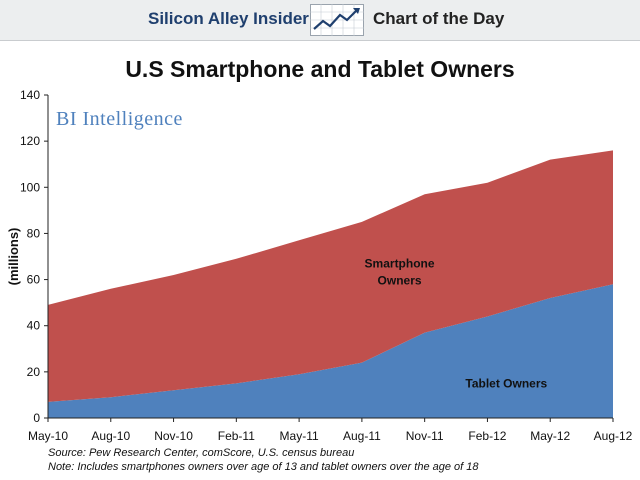  What do you see at coordinates (400, 264) in the screenshot?
I see `series-annotation-smartphone-owners: Smartphone` at bounding box center [400, 264].